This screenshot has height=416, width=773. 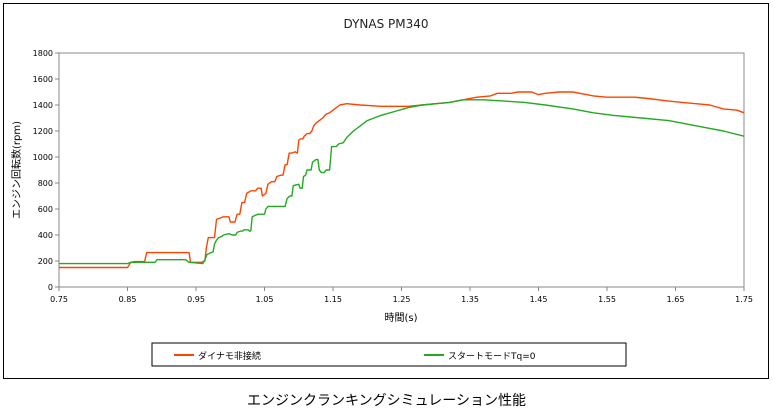 What do you see at coordinates (59, 299) in the screenshot?
I see `x-tick-label: 0.75` at bounding box center [59, 299].